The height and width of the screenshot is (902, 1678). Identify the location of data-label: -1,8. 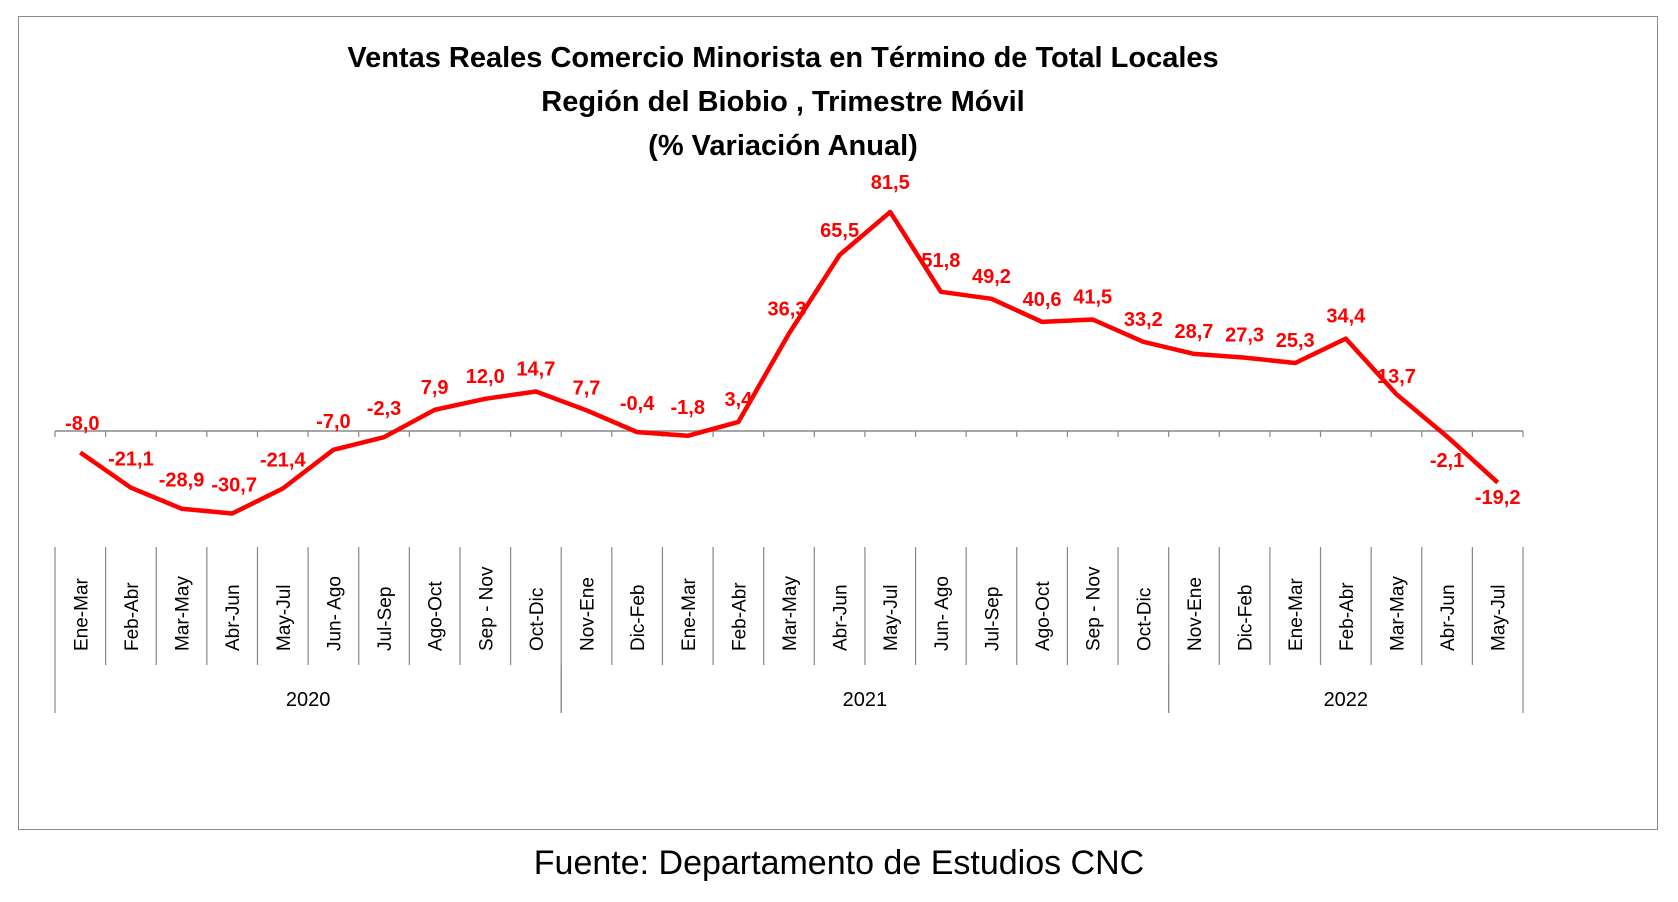
(688, 408).